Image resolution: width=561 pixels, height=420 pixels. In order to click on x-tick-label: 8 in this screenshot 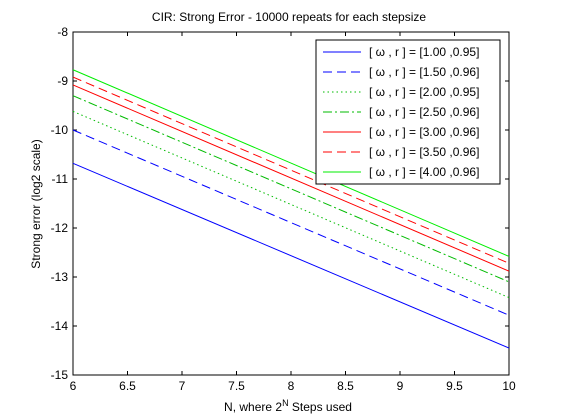, I will do `click(291, 386)`.